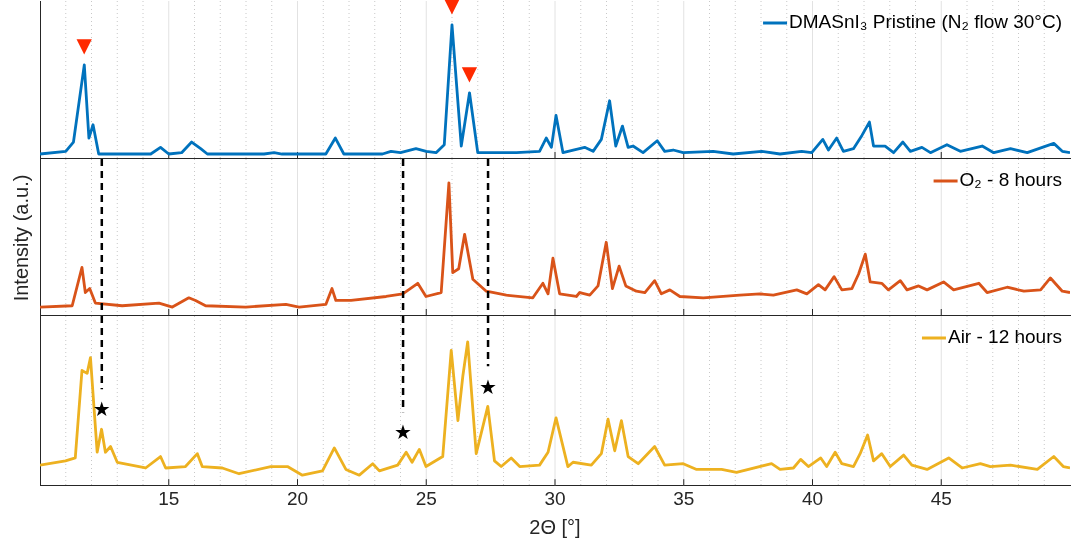 The width and height of the screenshot is (1072, 555). What do you see at coordinates (1011, 180) in the screenshot?
I see `legend-label: O₂ - 8 hours` at bounding box center [1011, 180].